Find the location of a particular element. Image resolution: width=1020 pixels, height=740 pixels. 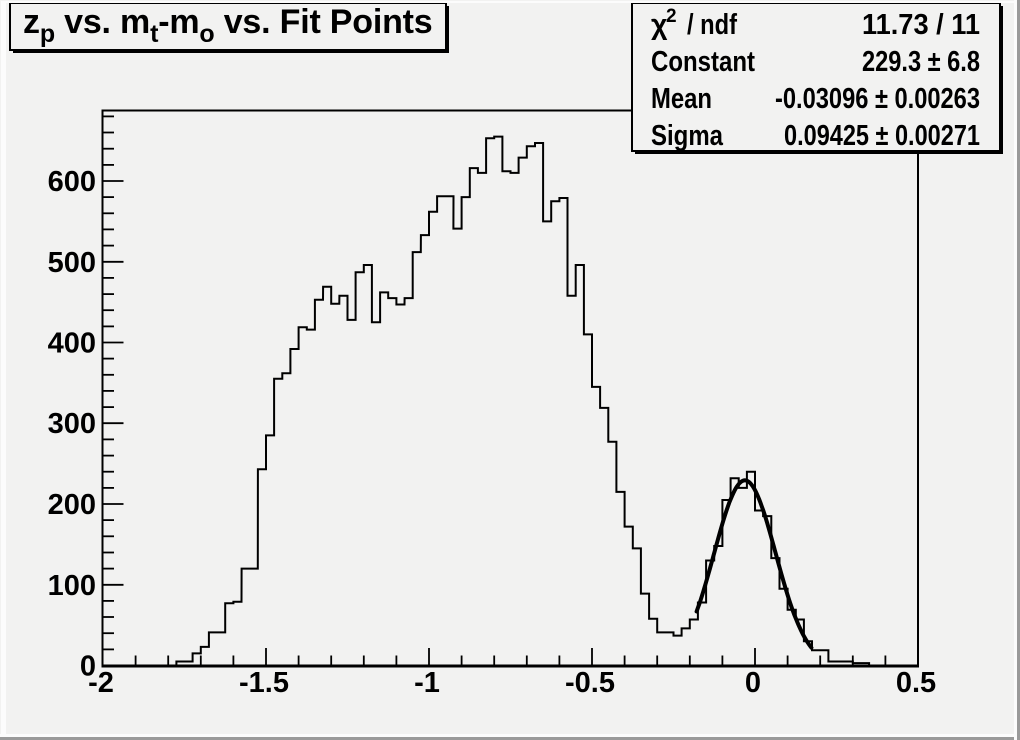

svg-text: 200 is located at coordinates (72, 505).